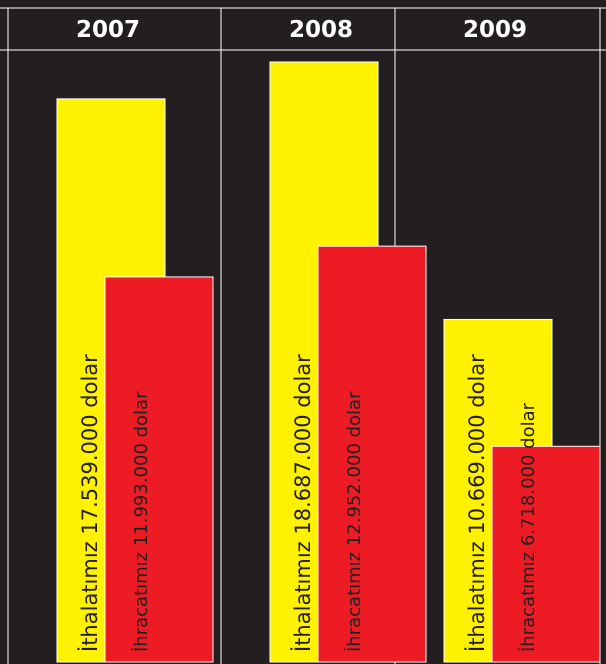 The height and width of the screenshot is (664, 606). What do you see at coordinates (159, 469) in the screenshot?
I see `export-bar-2007` at bounding box center [159, 469].